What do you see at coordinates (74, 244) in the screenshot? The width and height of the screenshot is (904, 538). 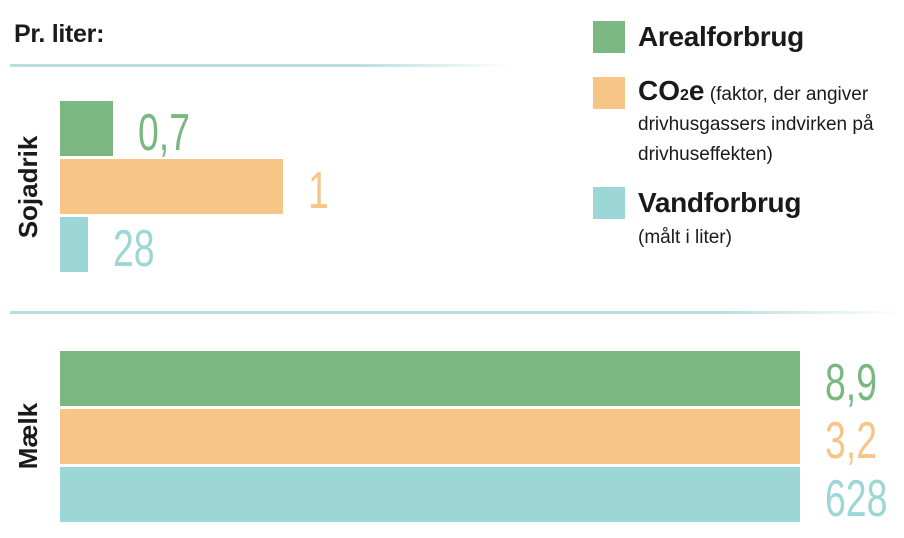 I see `bar-sojadrik-vandforbrug` at bounding box center [74, 244].